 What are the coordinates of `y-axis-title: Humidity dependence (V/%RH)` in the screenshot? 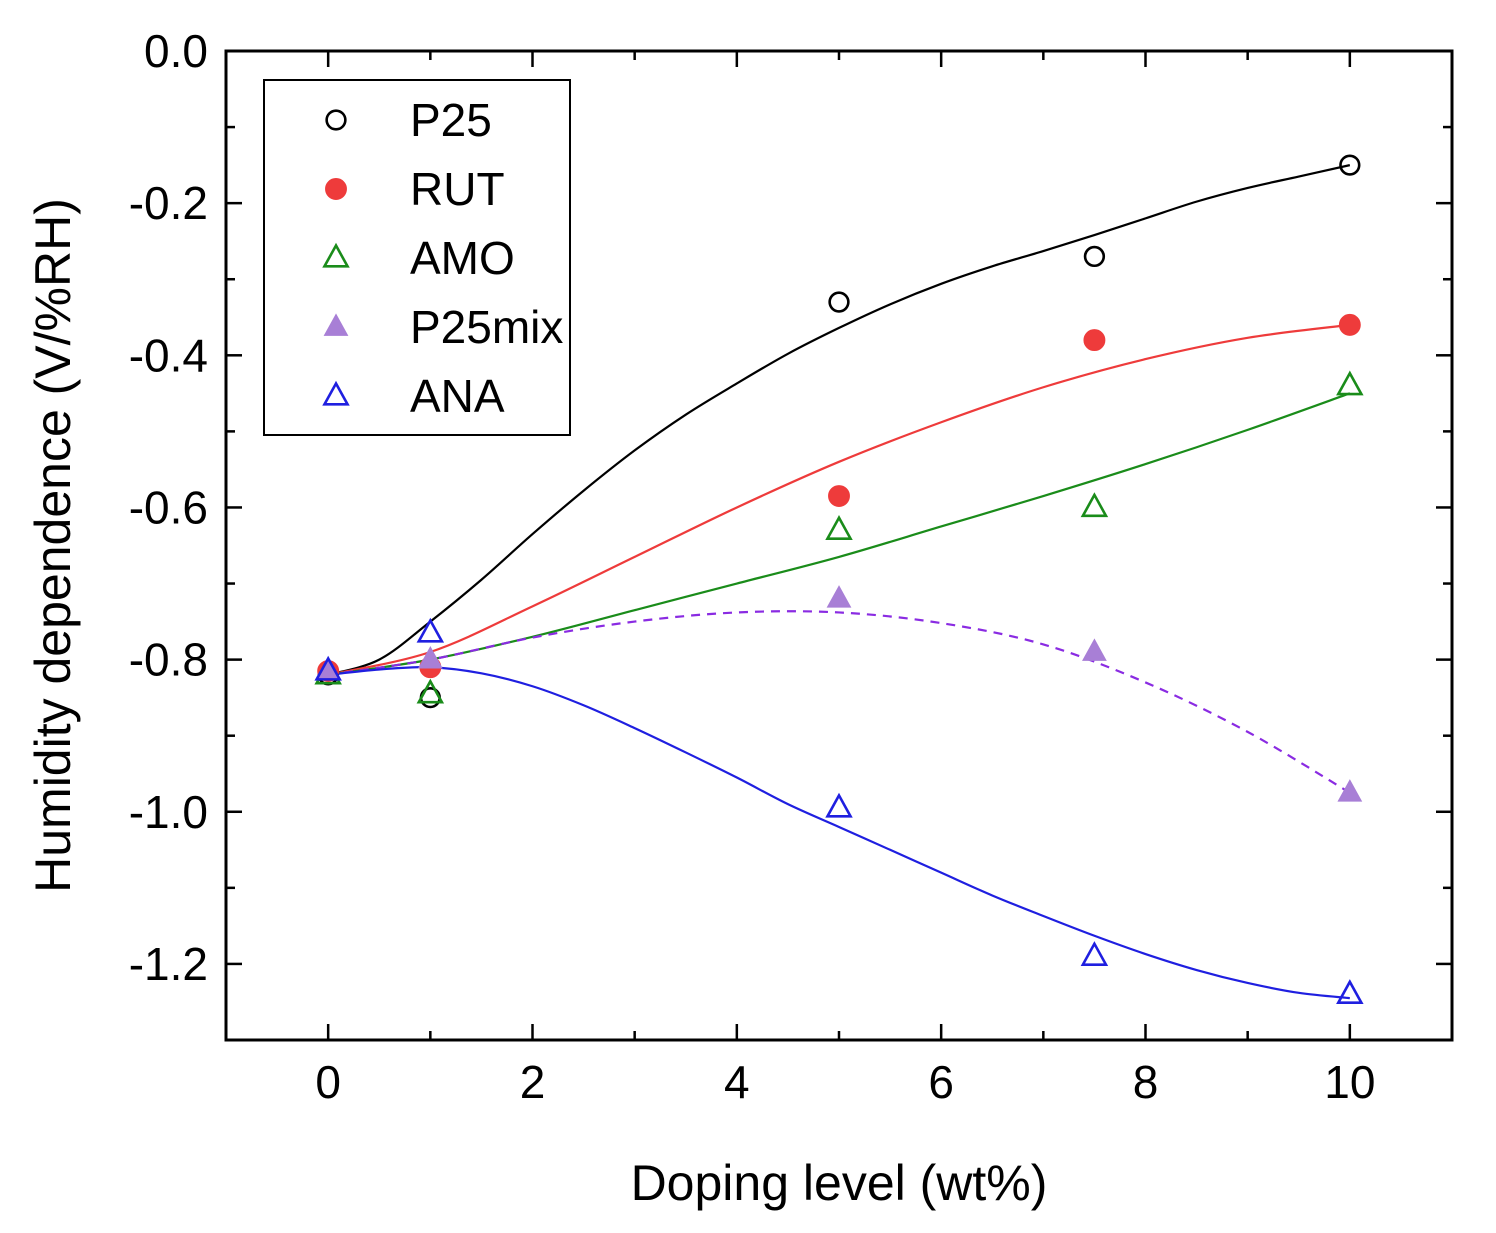 It's located at (53, 545).